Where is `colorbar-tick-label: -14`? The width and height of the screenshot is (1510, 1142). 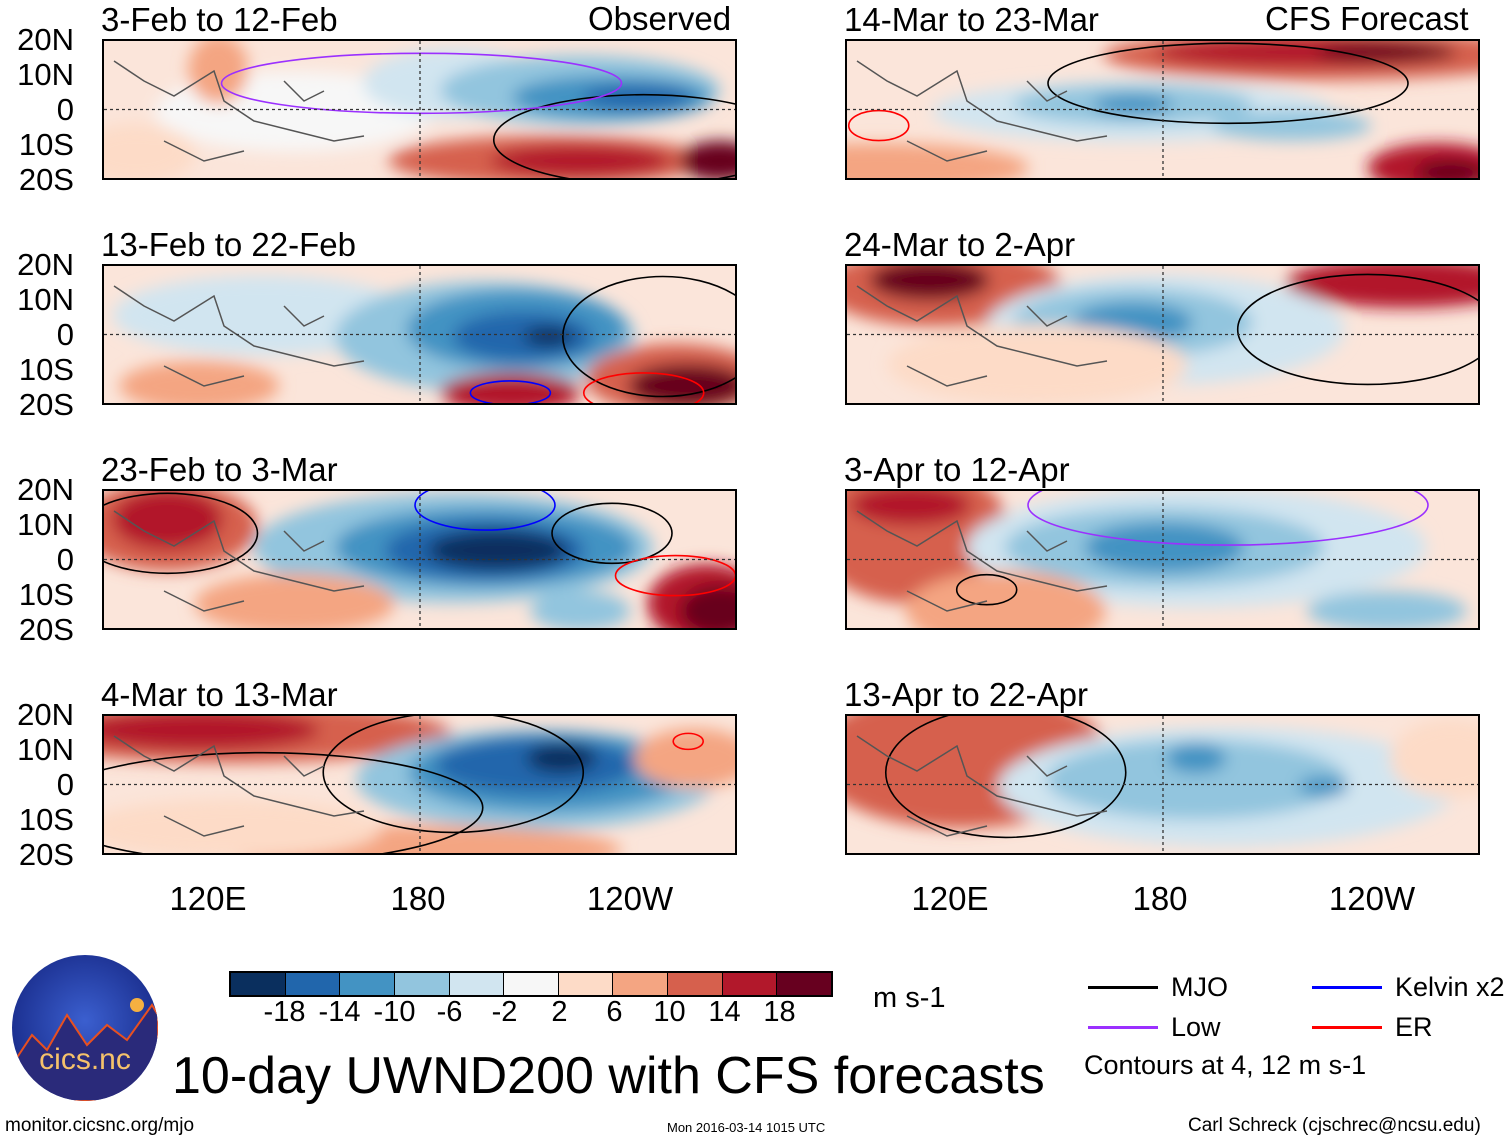 colorbar-tick-label: -14 is located at coordinates (339, 1012).